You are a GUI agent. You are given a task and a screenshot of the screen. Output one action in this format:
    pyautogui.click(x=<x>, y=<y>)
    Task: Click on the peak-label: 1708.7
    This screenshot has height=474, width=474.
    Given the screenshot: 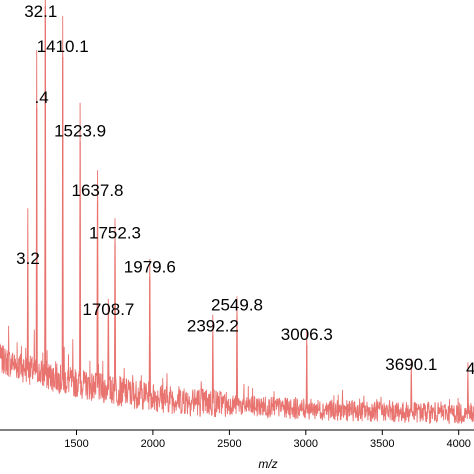 What is the action you would take?
    pyautogui.click(x=108, y=309)
    